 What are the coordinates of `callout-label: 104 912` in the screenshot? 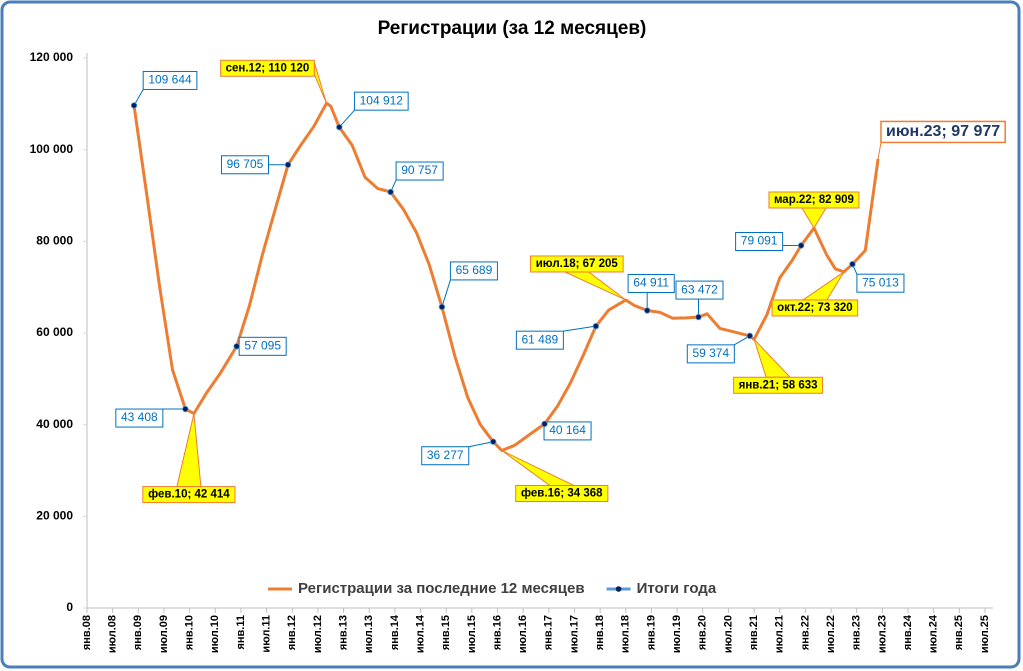 It's located at (382, 100).